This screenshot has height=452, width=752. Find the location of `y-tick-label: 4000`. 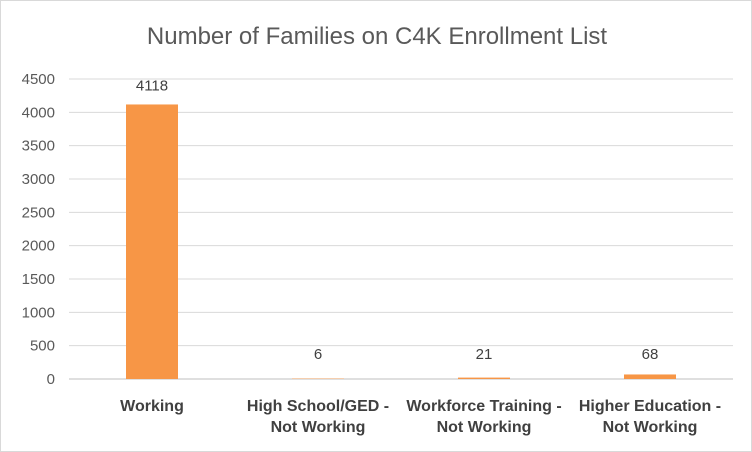

y-tick-label: 4000 is located at coordinates (38, 112).